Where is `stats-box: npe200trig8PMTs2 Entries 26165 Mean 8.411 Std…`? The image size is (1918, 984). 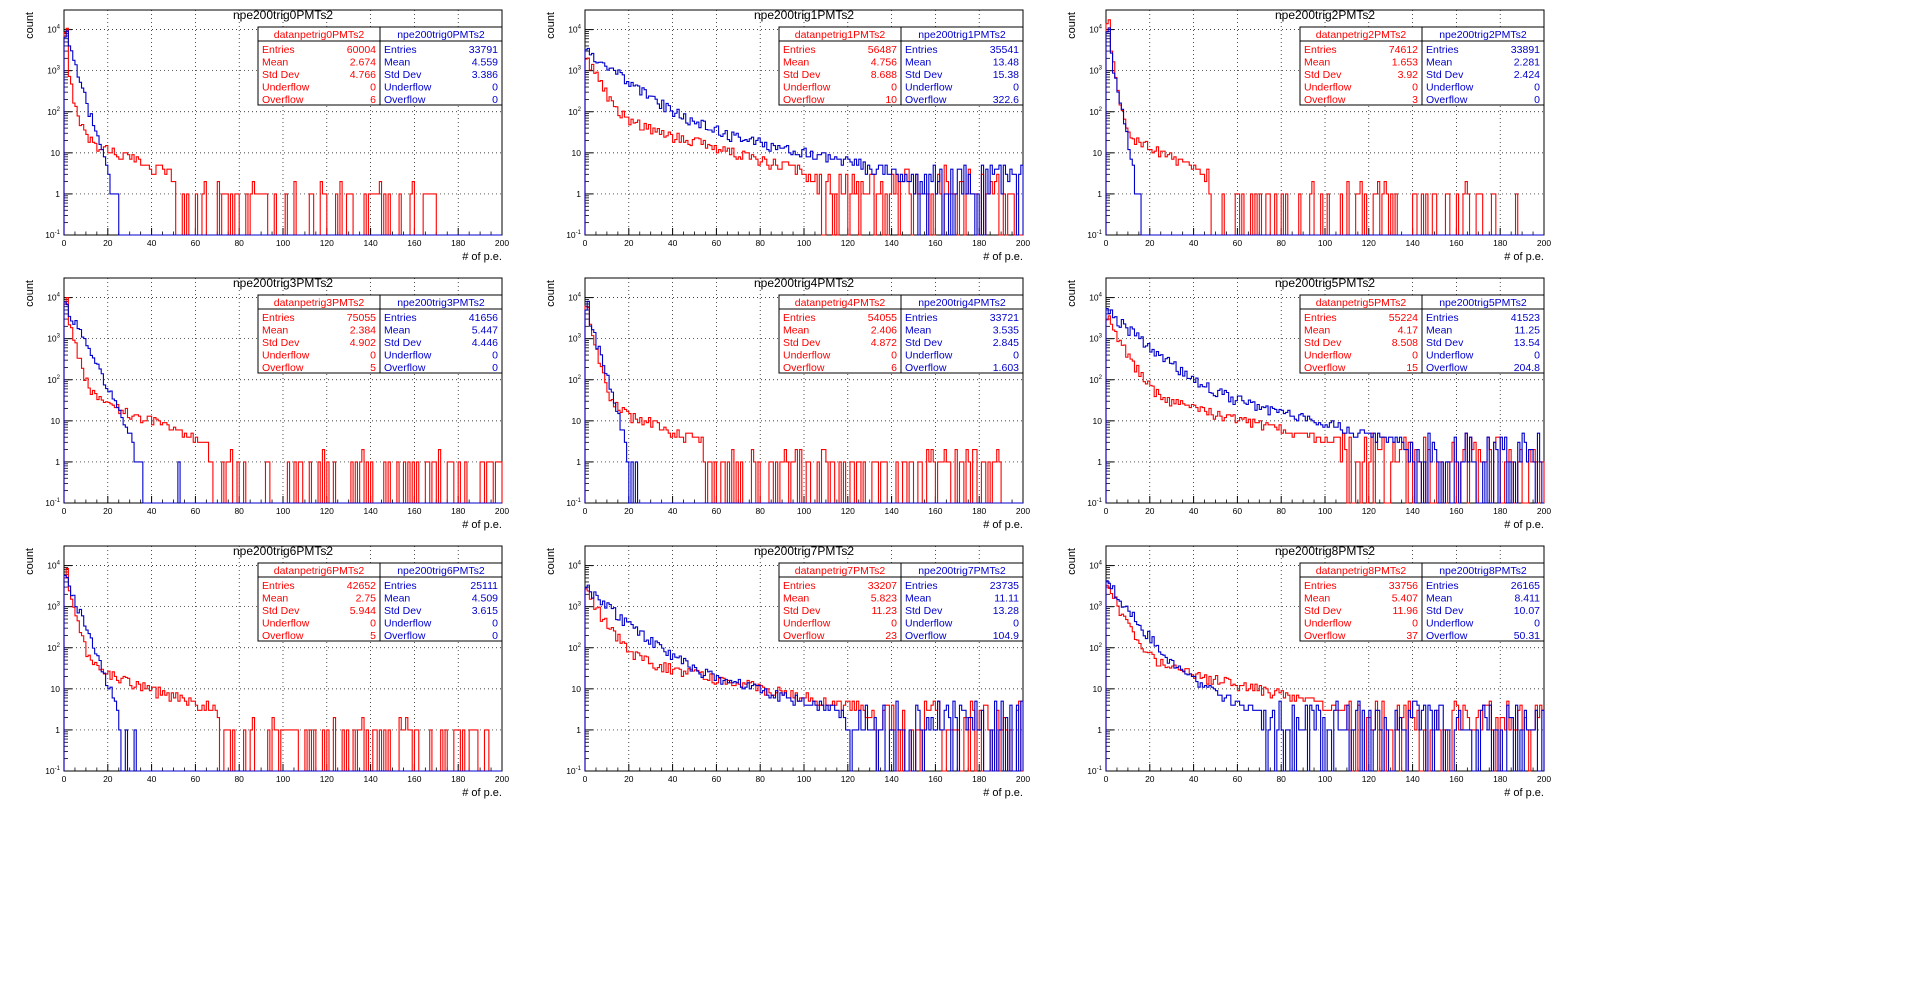
stats-box: npe200trig8PMTs2 Entries 26165 Mean 8.411 Std… is located at coordinates (1483, 602).